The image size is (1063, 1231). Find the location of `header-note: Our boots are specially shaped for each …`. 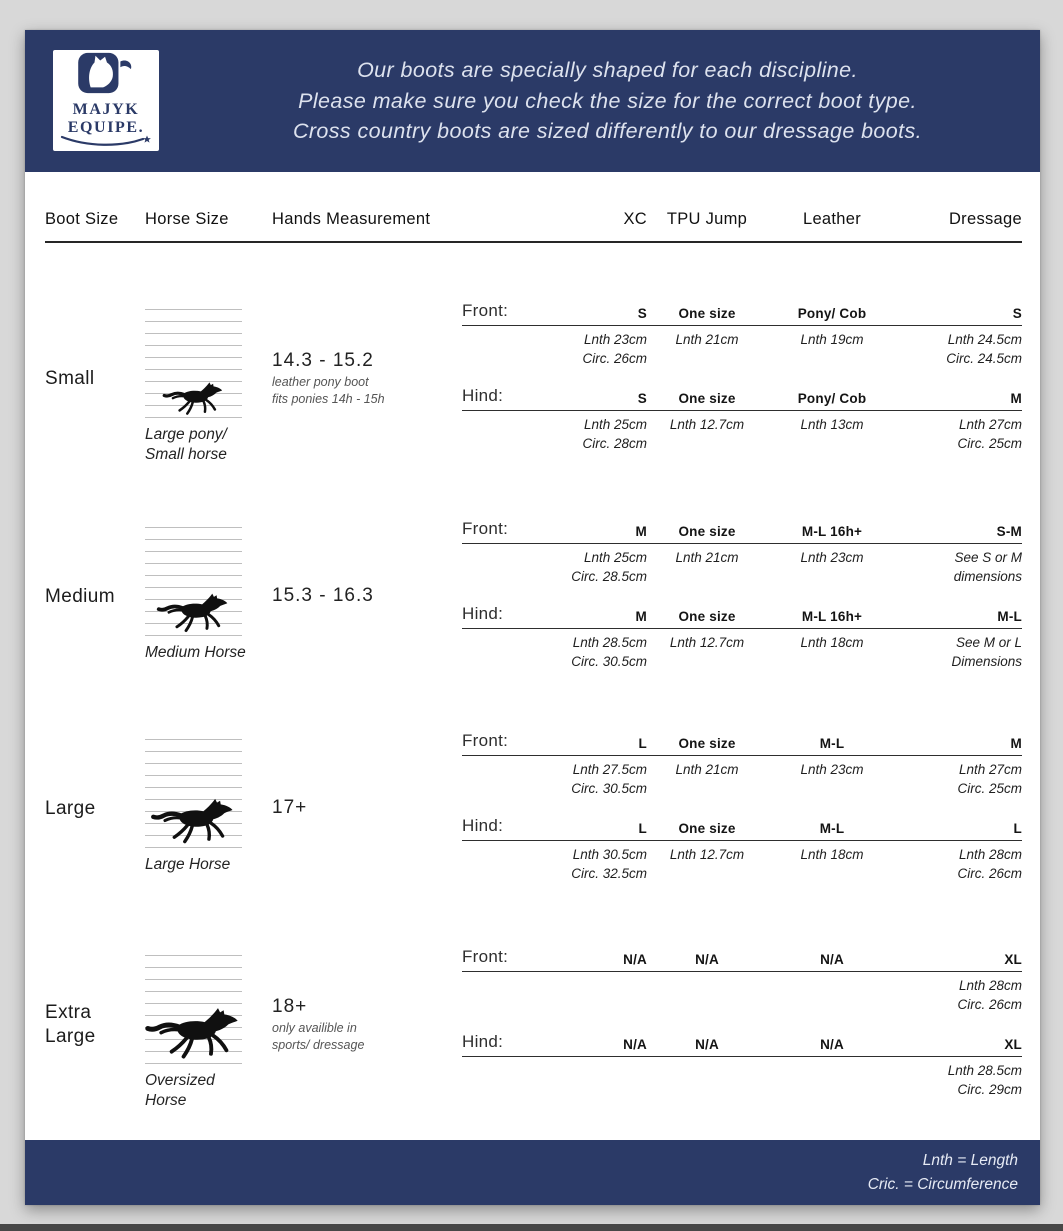

header-note: Our boots are specially shaped for each … is located at coordinates (607, 101).